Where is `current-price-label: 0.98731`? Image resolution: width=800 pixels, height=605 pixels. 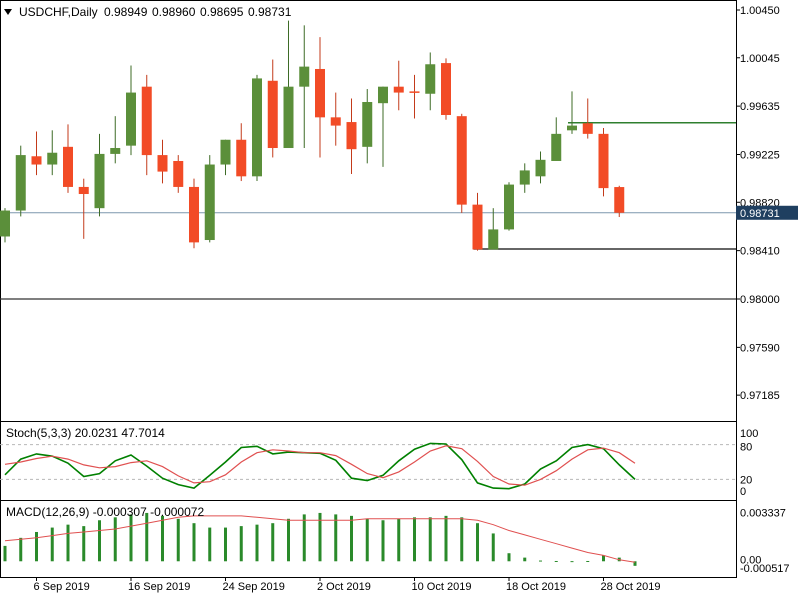 current-price-label: 0.98731 is located at coordinates (760, 214).